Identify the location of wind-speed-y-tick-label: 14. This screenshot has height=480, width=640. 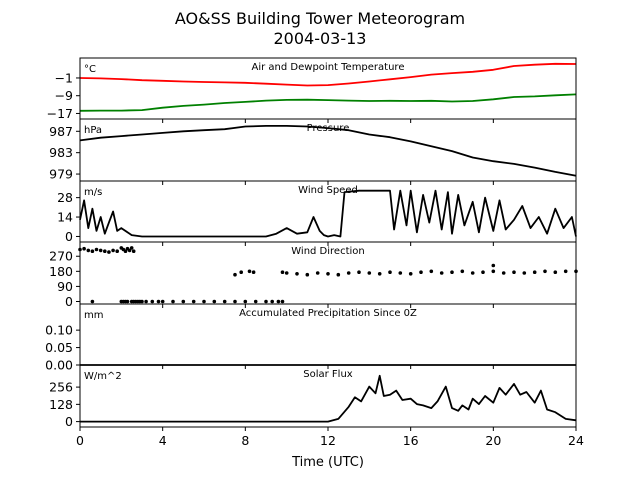
(65, 217).